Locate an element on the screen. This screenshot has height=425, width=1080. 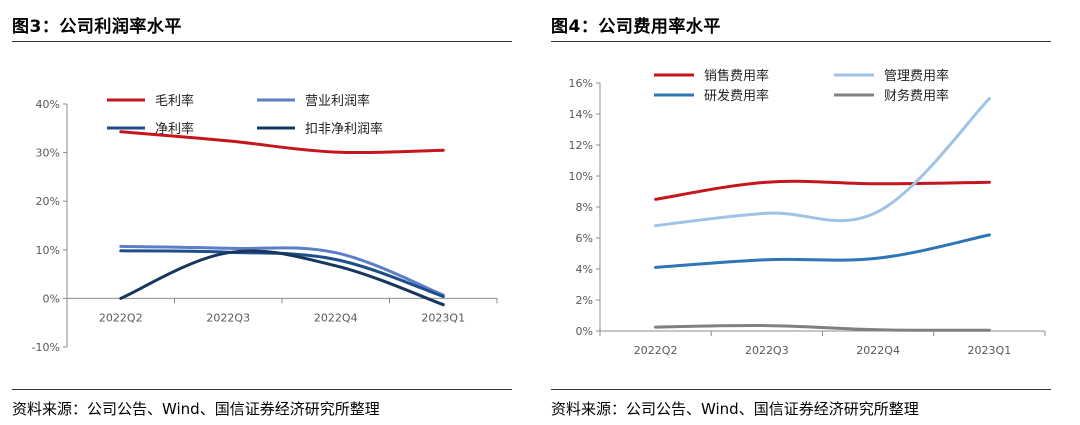
legend-label: 毛利率 is located at coordinates (174, 101).